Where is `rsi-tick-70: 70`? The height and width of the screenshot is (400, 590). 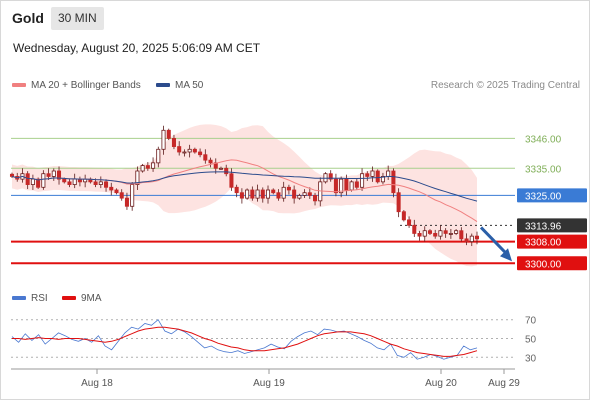 rsi-tick-70: 70 is located at coordinates (531, 321).